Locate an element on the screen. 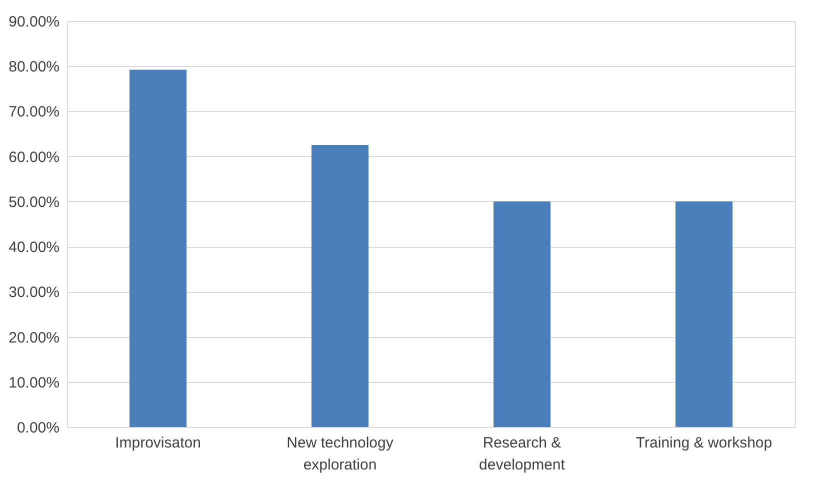  y-tick-label: 80.00% is located at coordinates (34, 67).